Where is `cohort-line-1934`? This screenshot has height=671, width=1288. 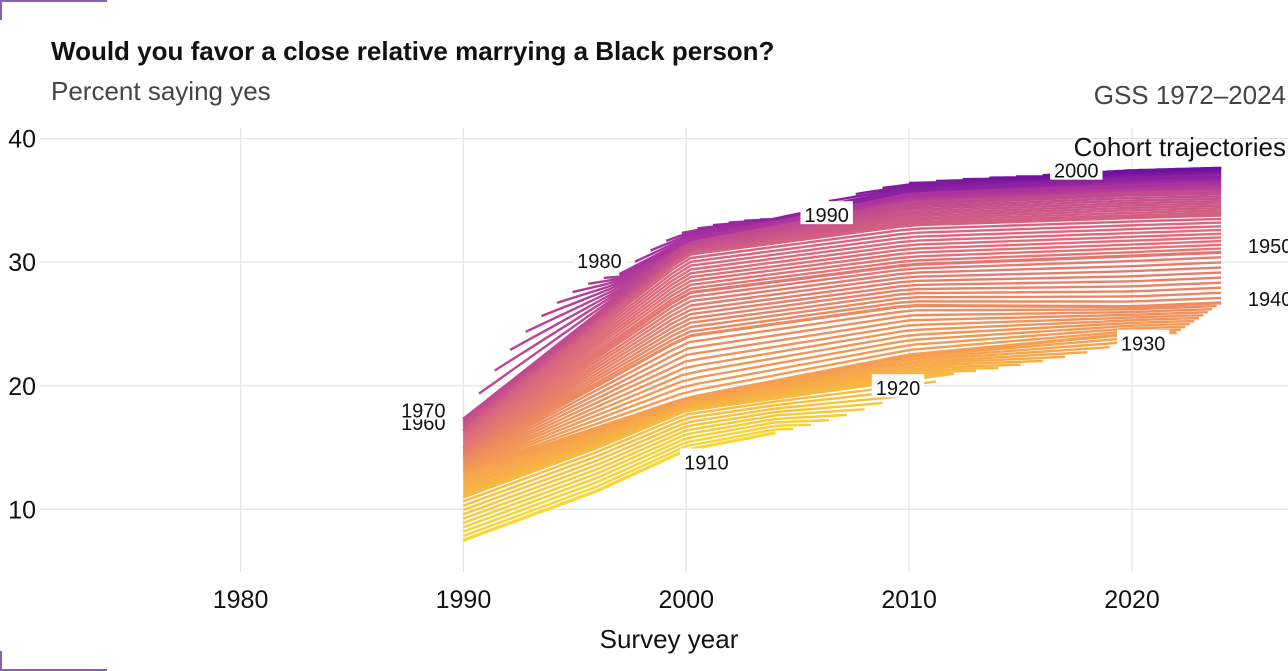 cohort-line-1934 is located at coordinates (828, 394).